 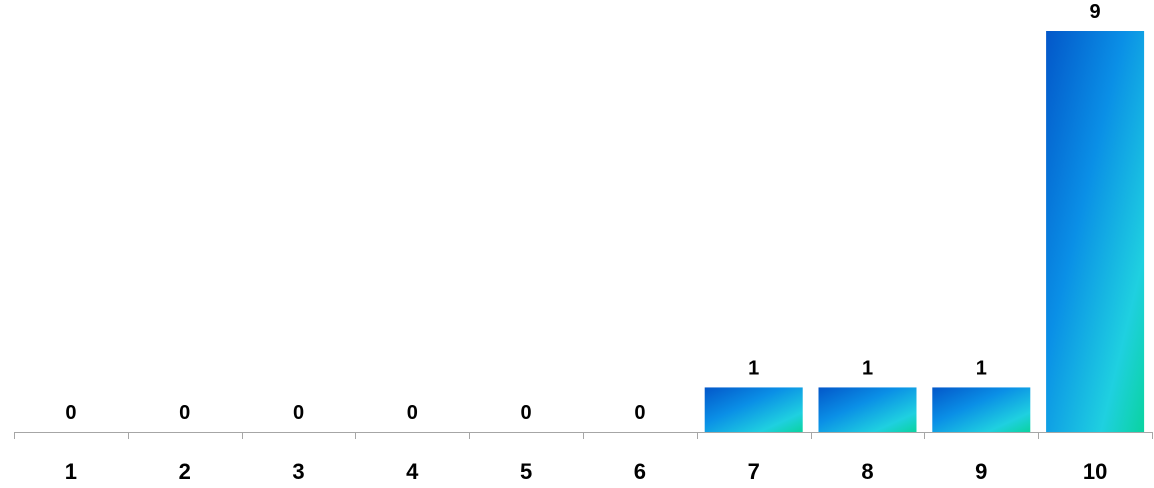 What do you see at coordinates (754, 471) in the screenshot?
I see `x-tick-label: 7` at bounding box center [754, 471].